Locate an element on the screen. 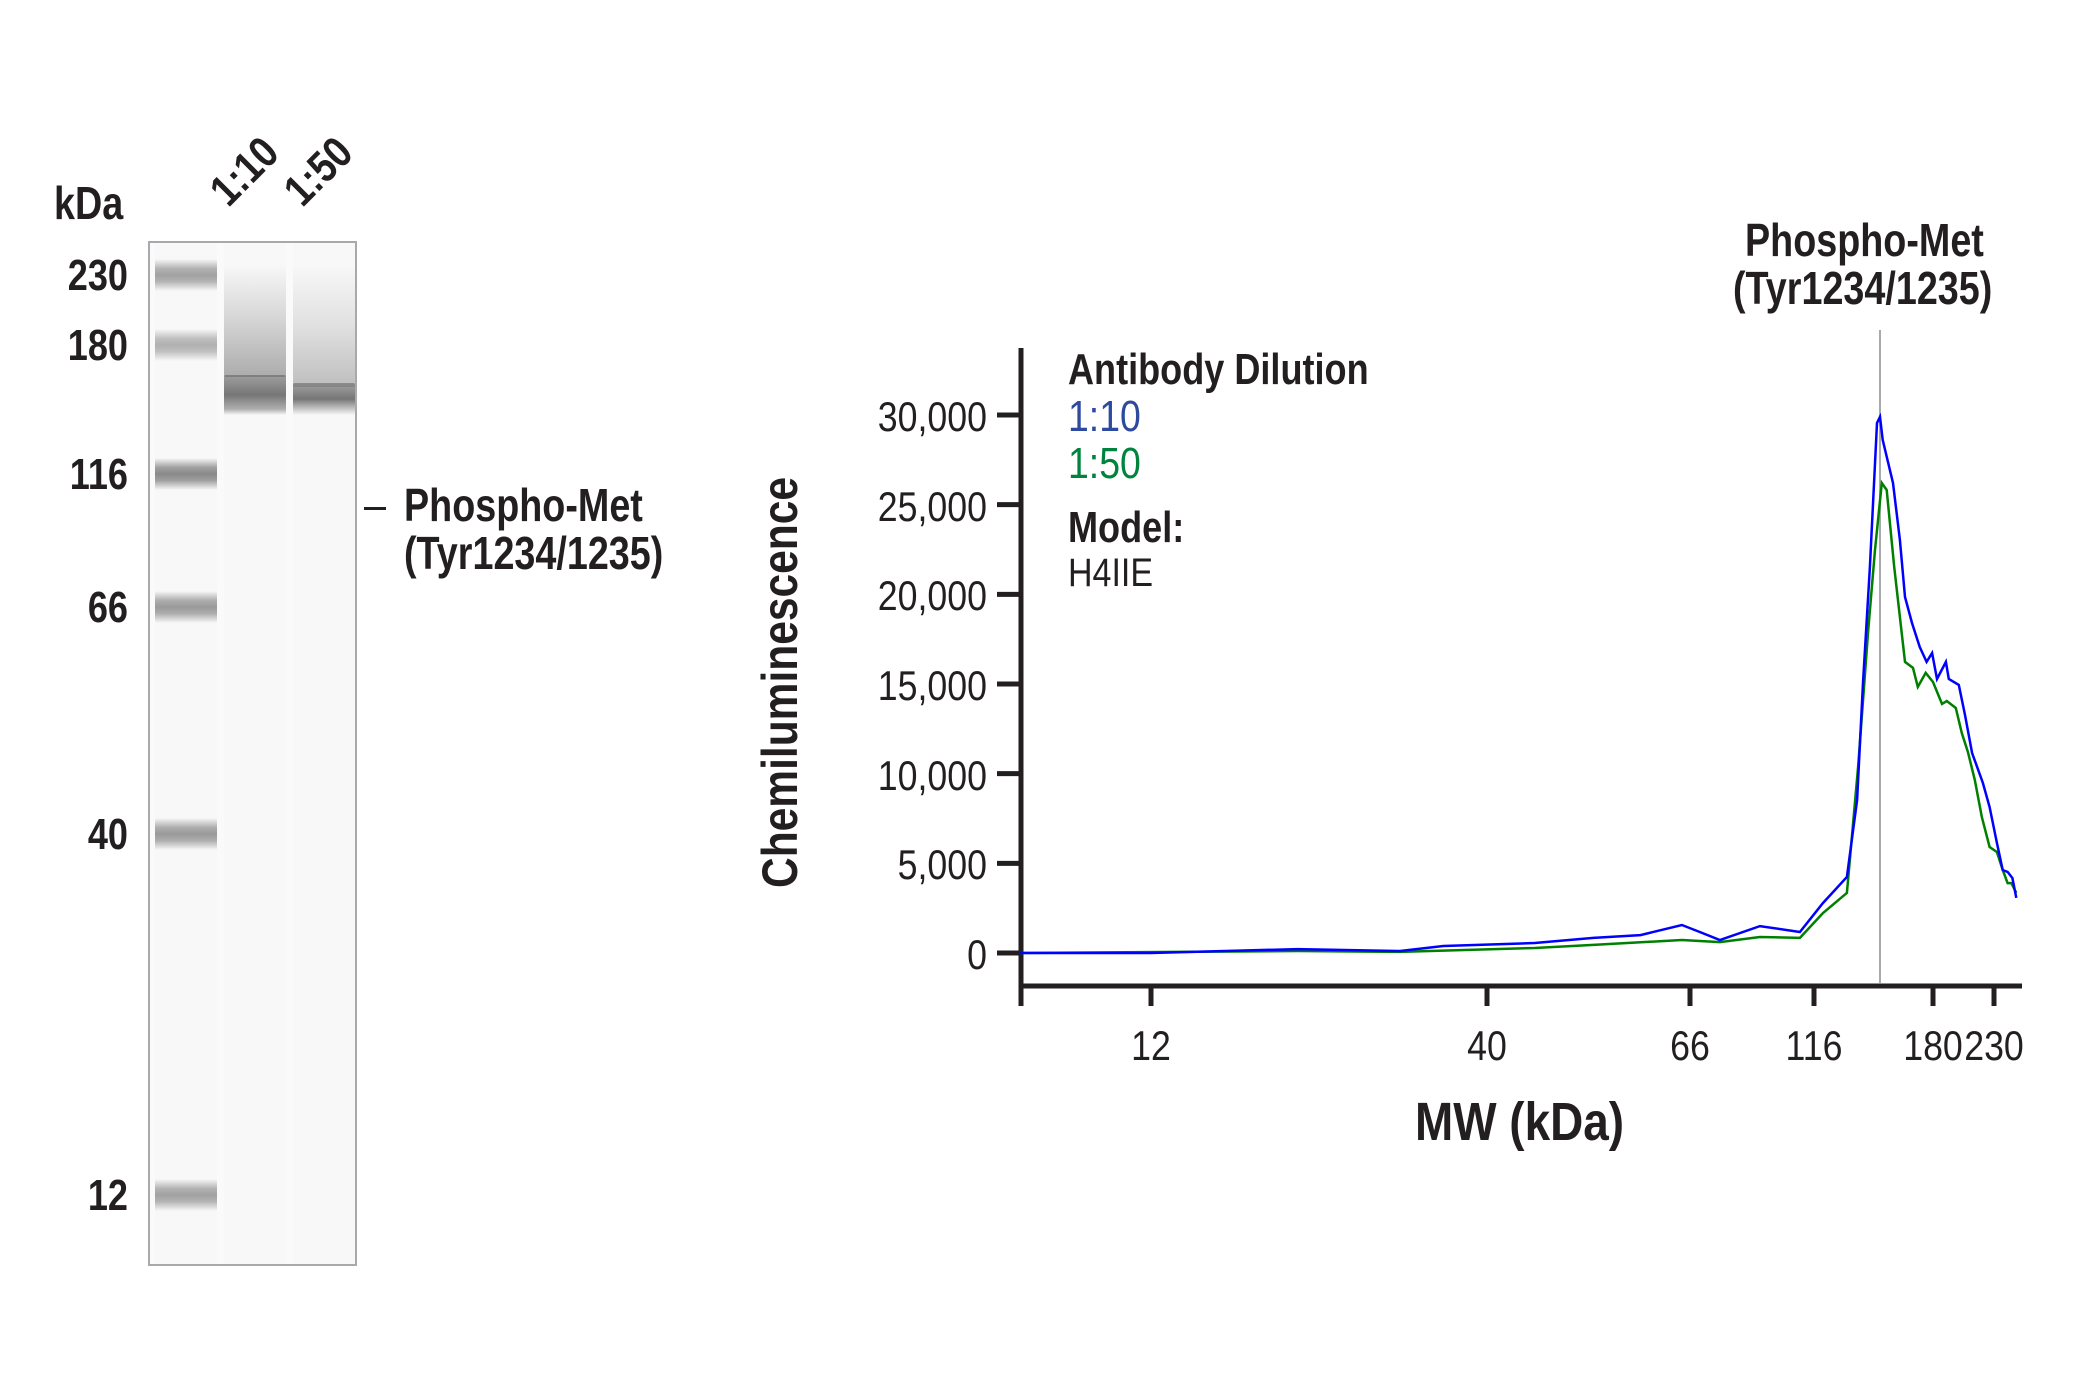  legend-model-value: H4IIE is located at coordinates (1111, 573).